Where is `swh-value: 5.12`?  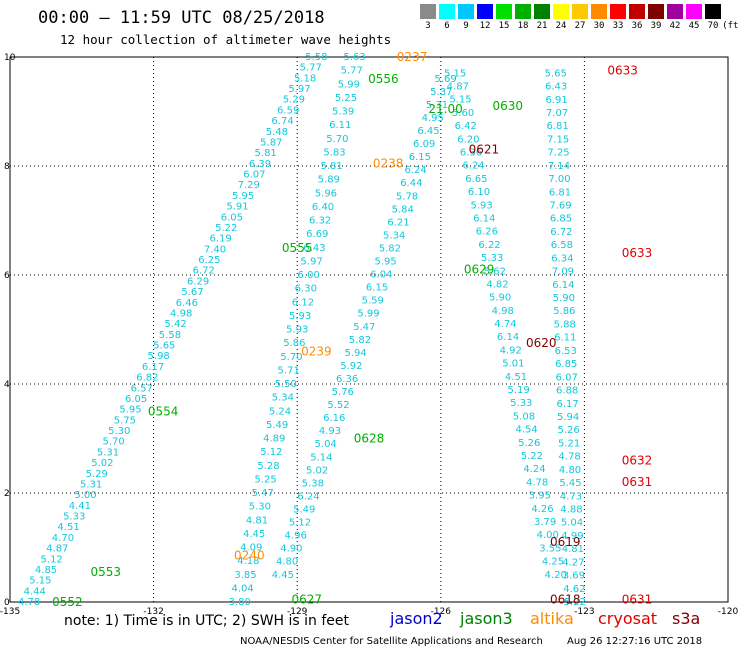 swh-value: 5.12 is located at coordinates (52, 559).